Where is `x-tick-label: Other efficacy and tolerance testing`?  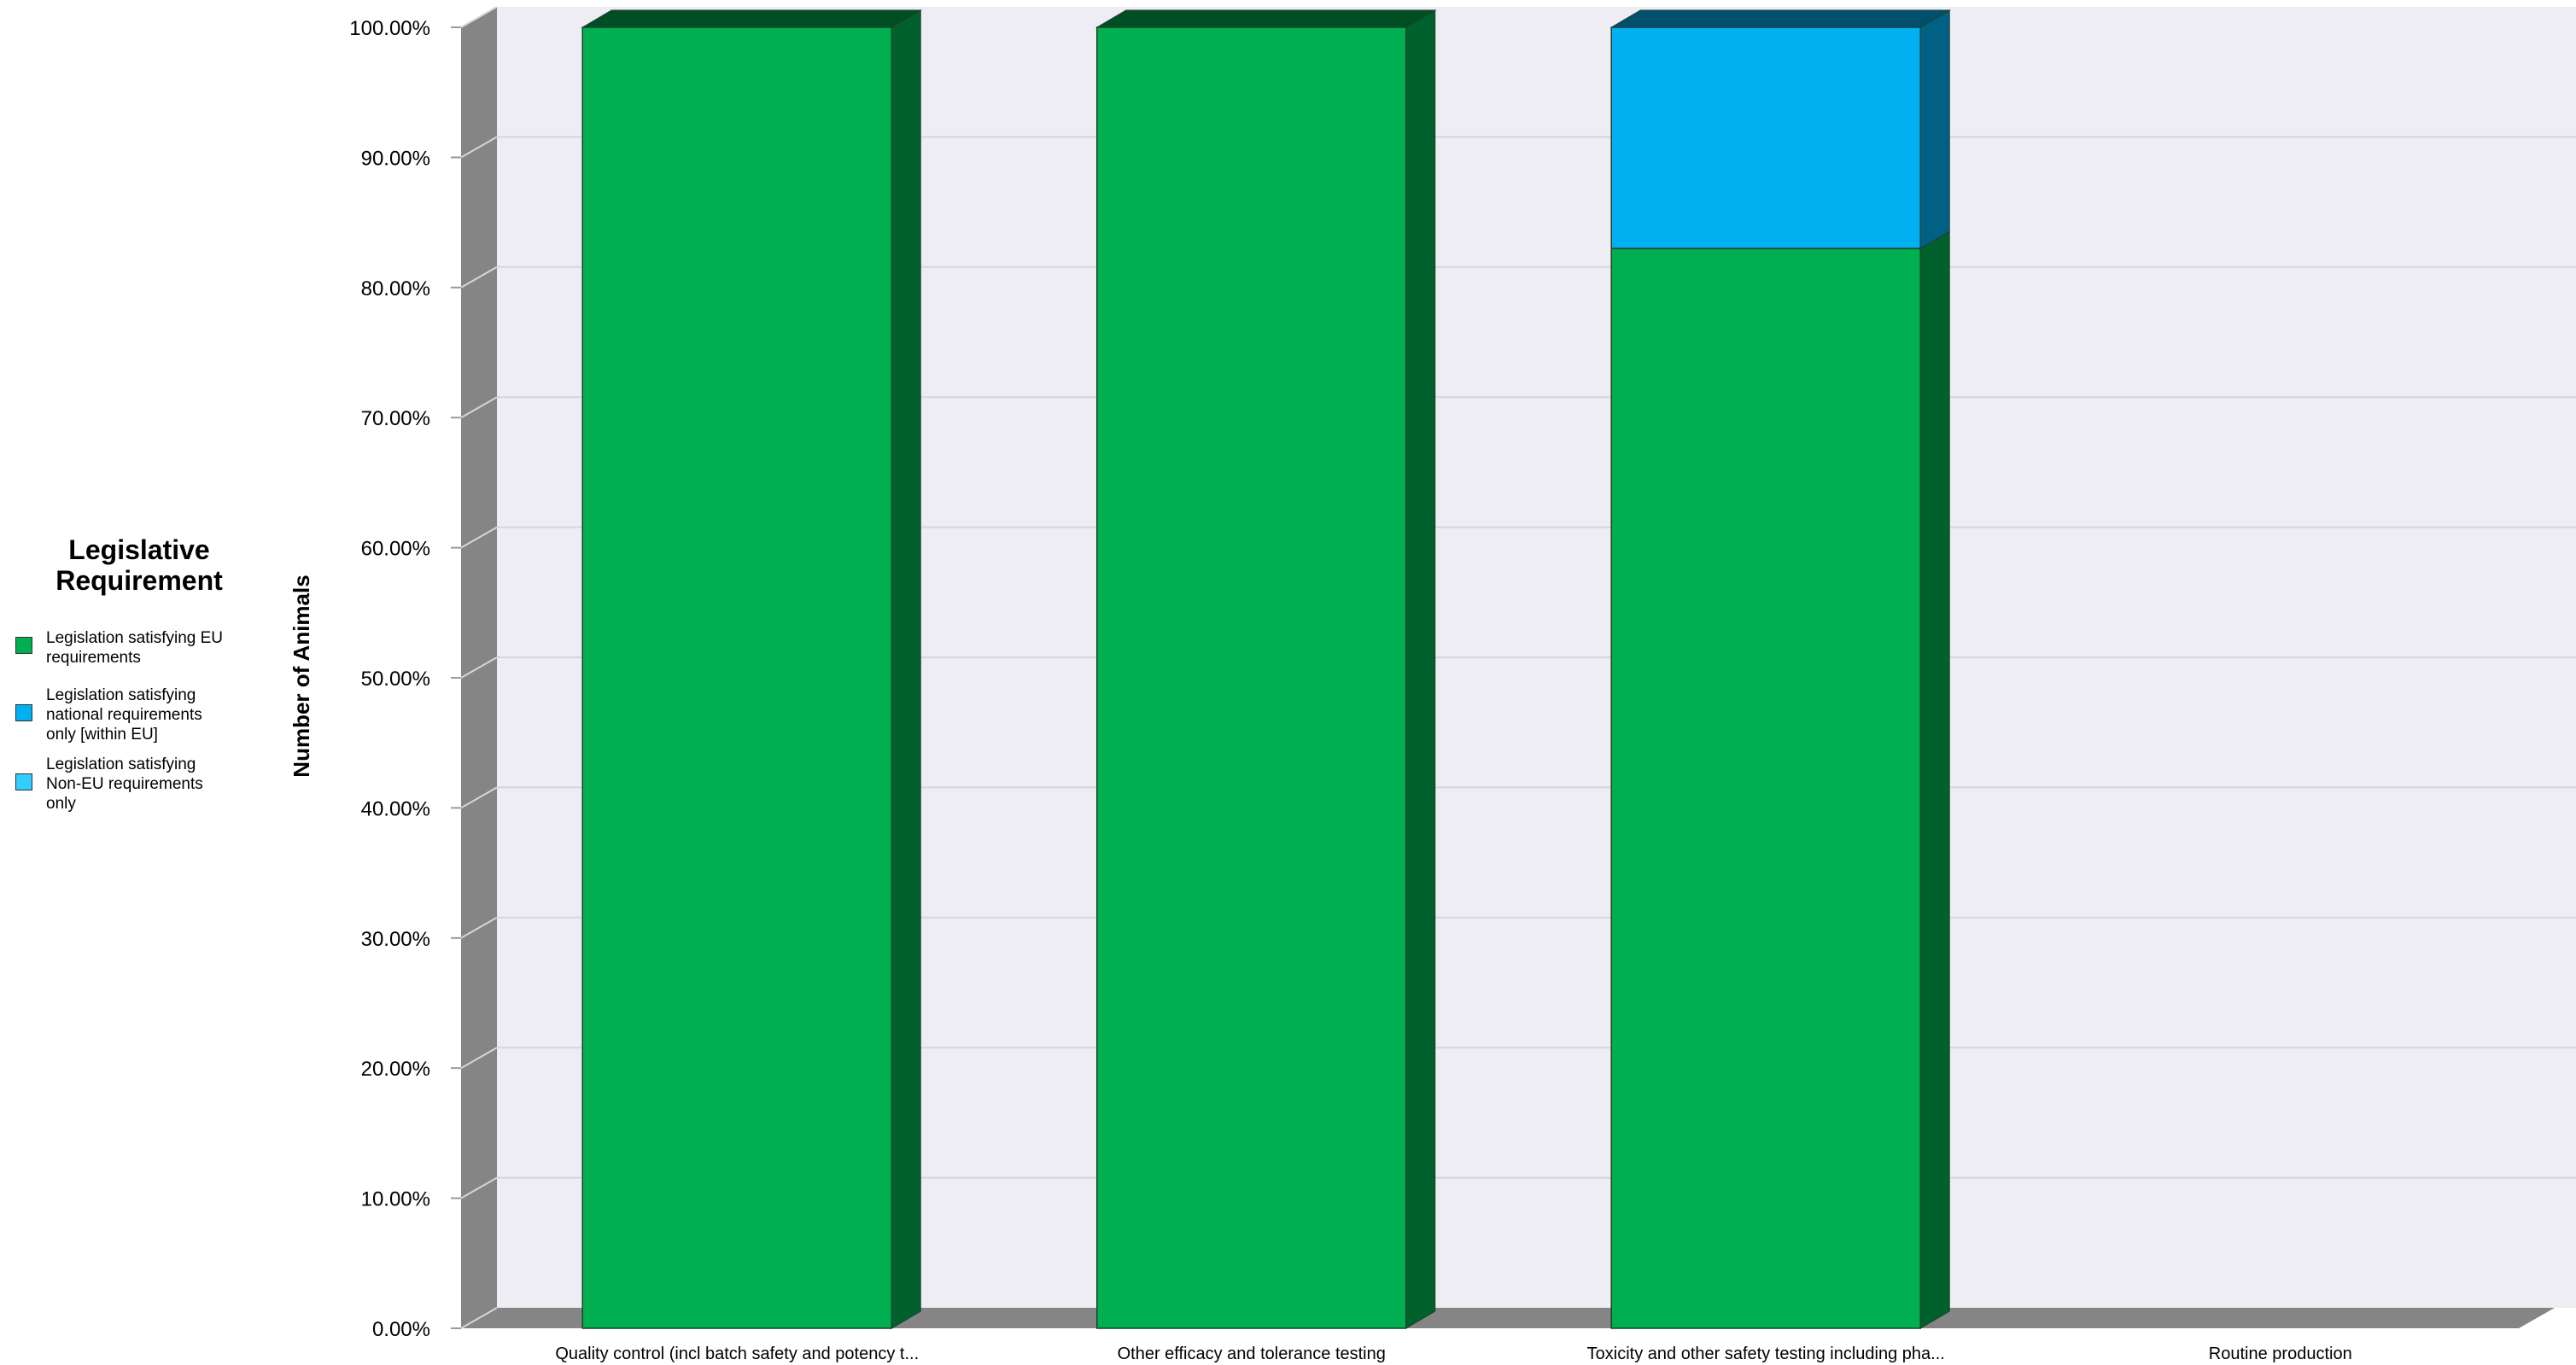 x-tick-label: Other efficacy and tolerance testing is located at coordinates (1252, 1354).